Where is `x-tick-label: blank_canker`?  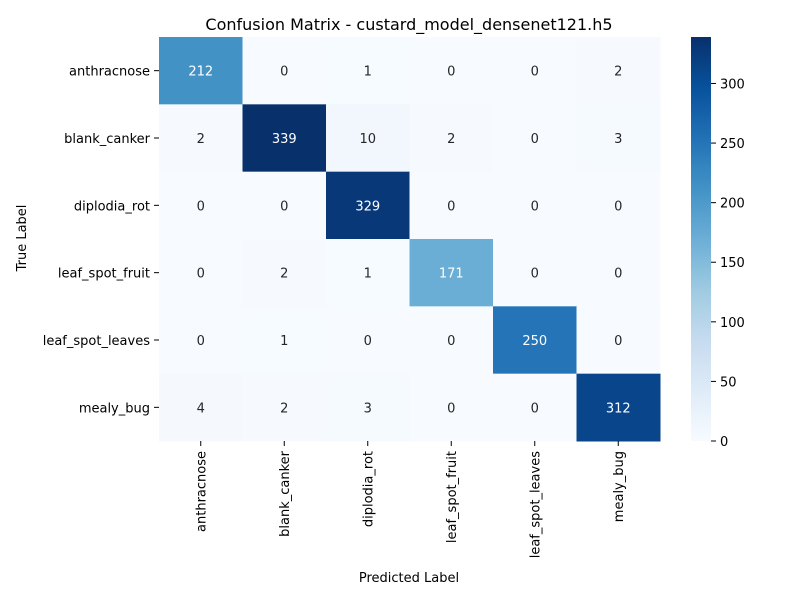 x-tick-label: blank_canker is located at coordinates (285, 493).